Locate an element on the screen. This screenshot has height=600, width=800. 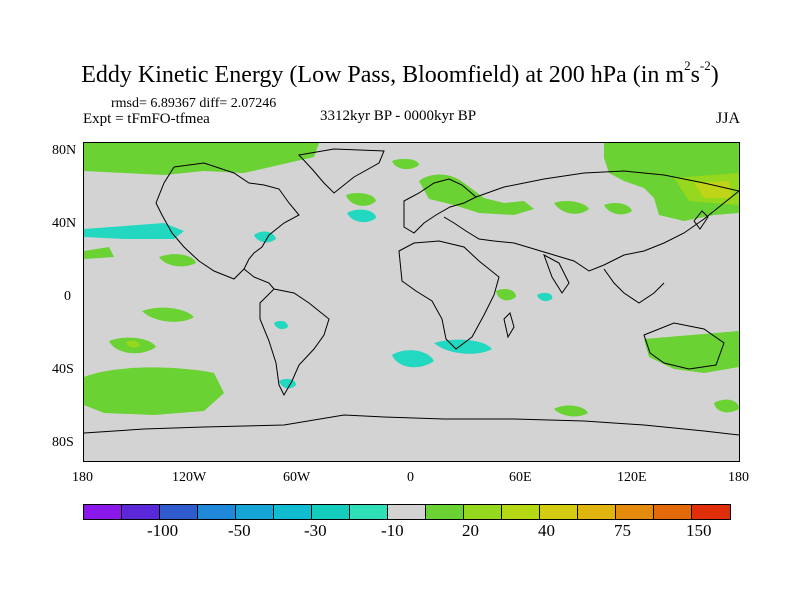
rmsd-diff-stats: rmsd= 6.89367 diff= 2.07246 is located at coordinates (194, 103).